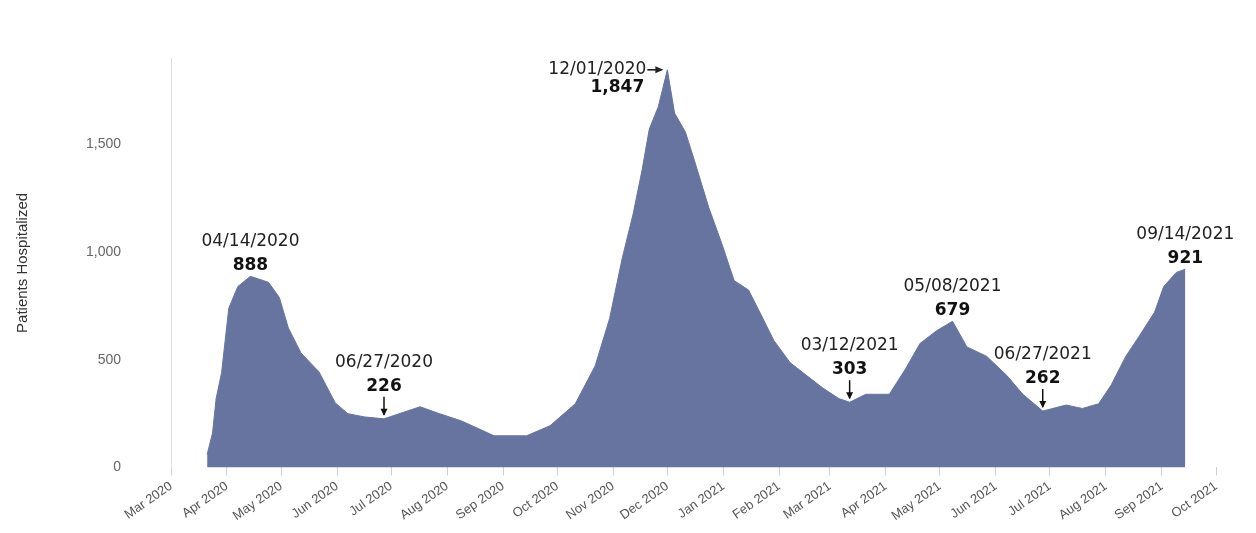 The height and width of the screenshot is (533, 1256). I want to click on annotation: 03/12/2021, so click(849, 344).